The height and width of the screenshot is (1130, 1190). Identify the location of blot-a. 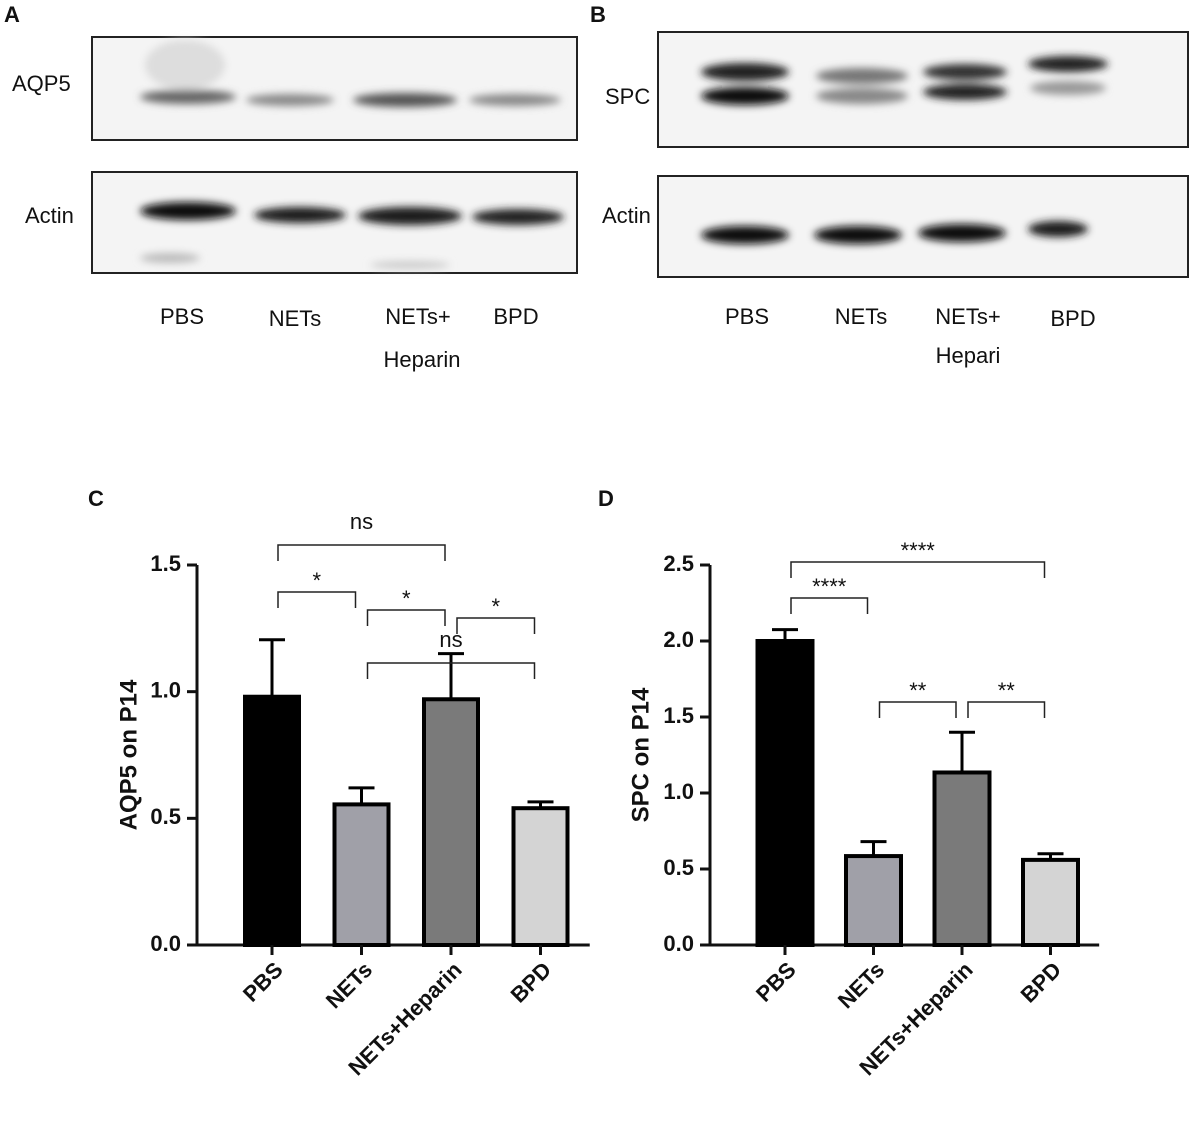
(334, 155).